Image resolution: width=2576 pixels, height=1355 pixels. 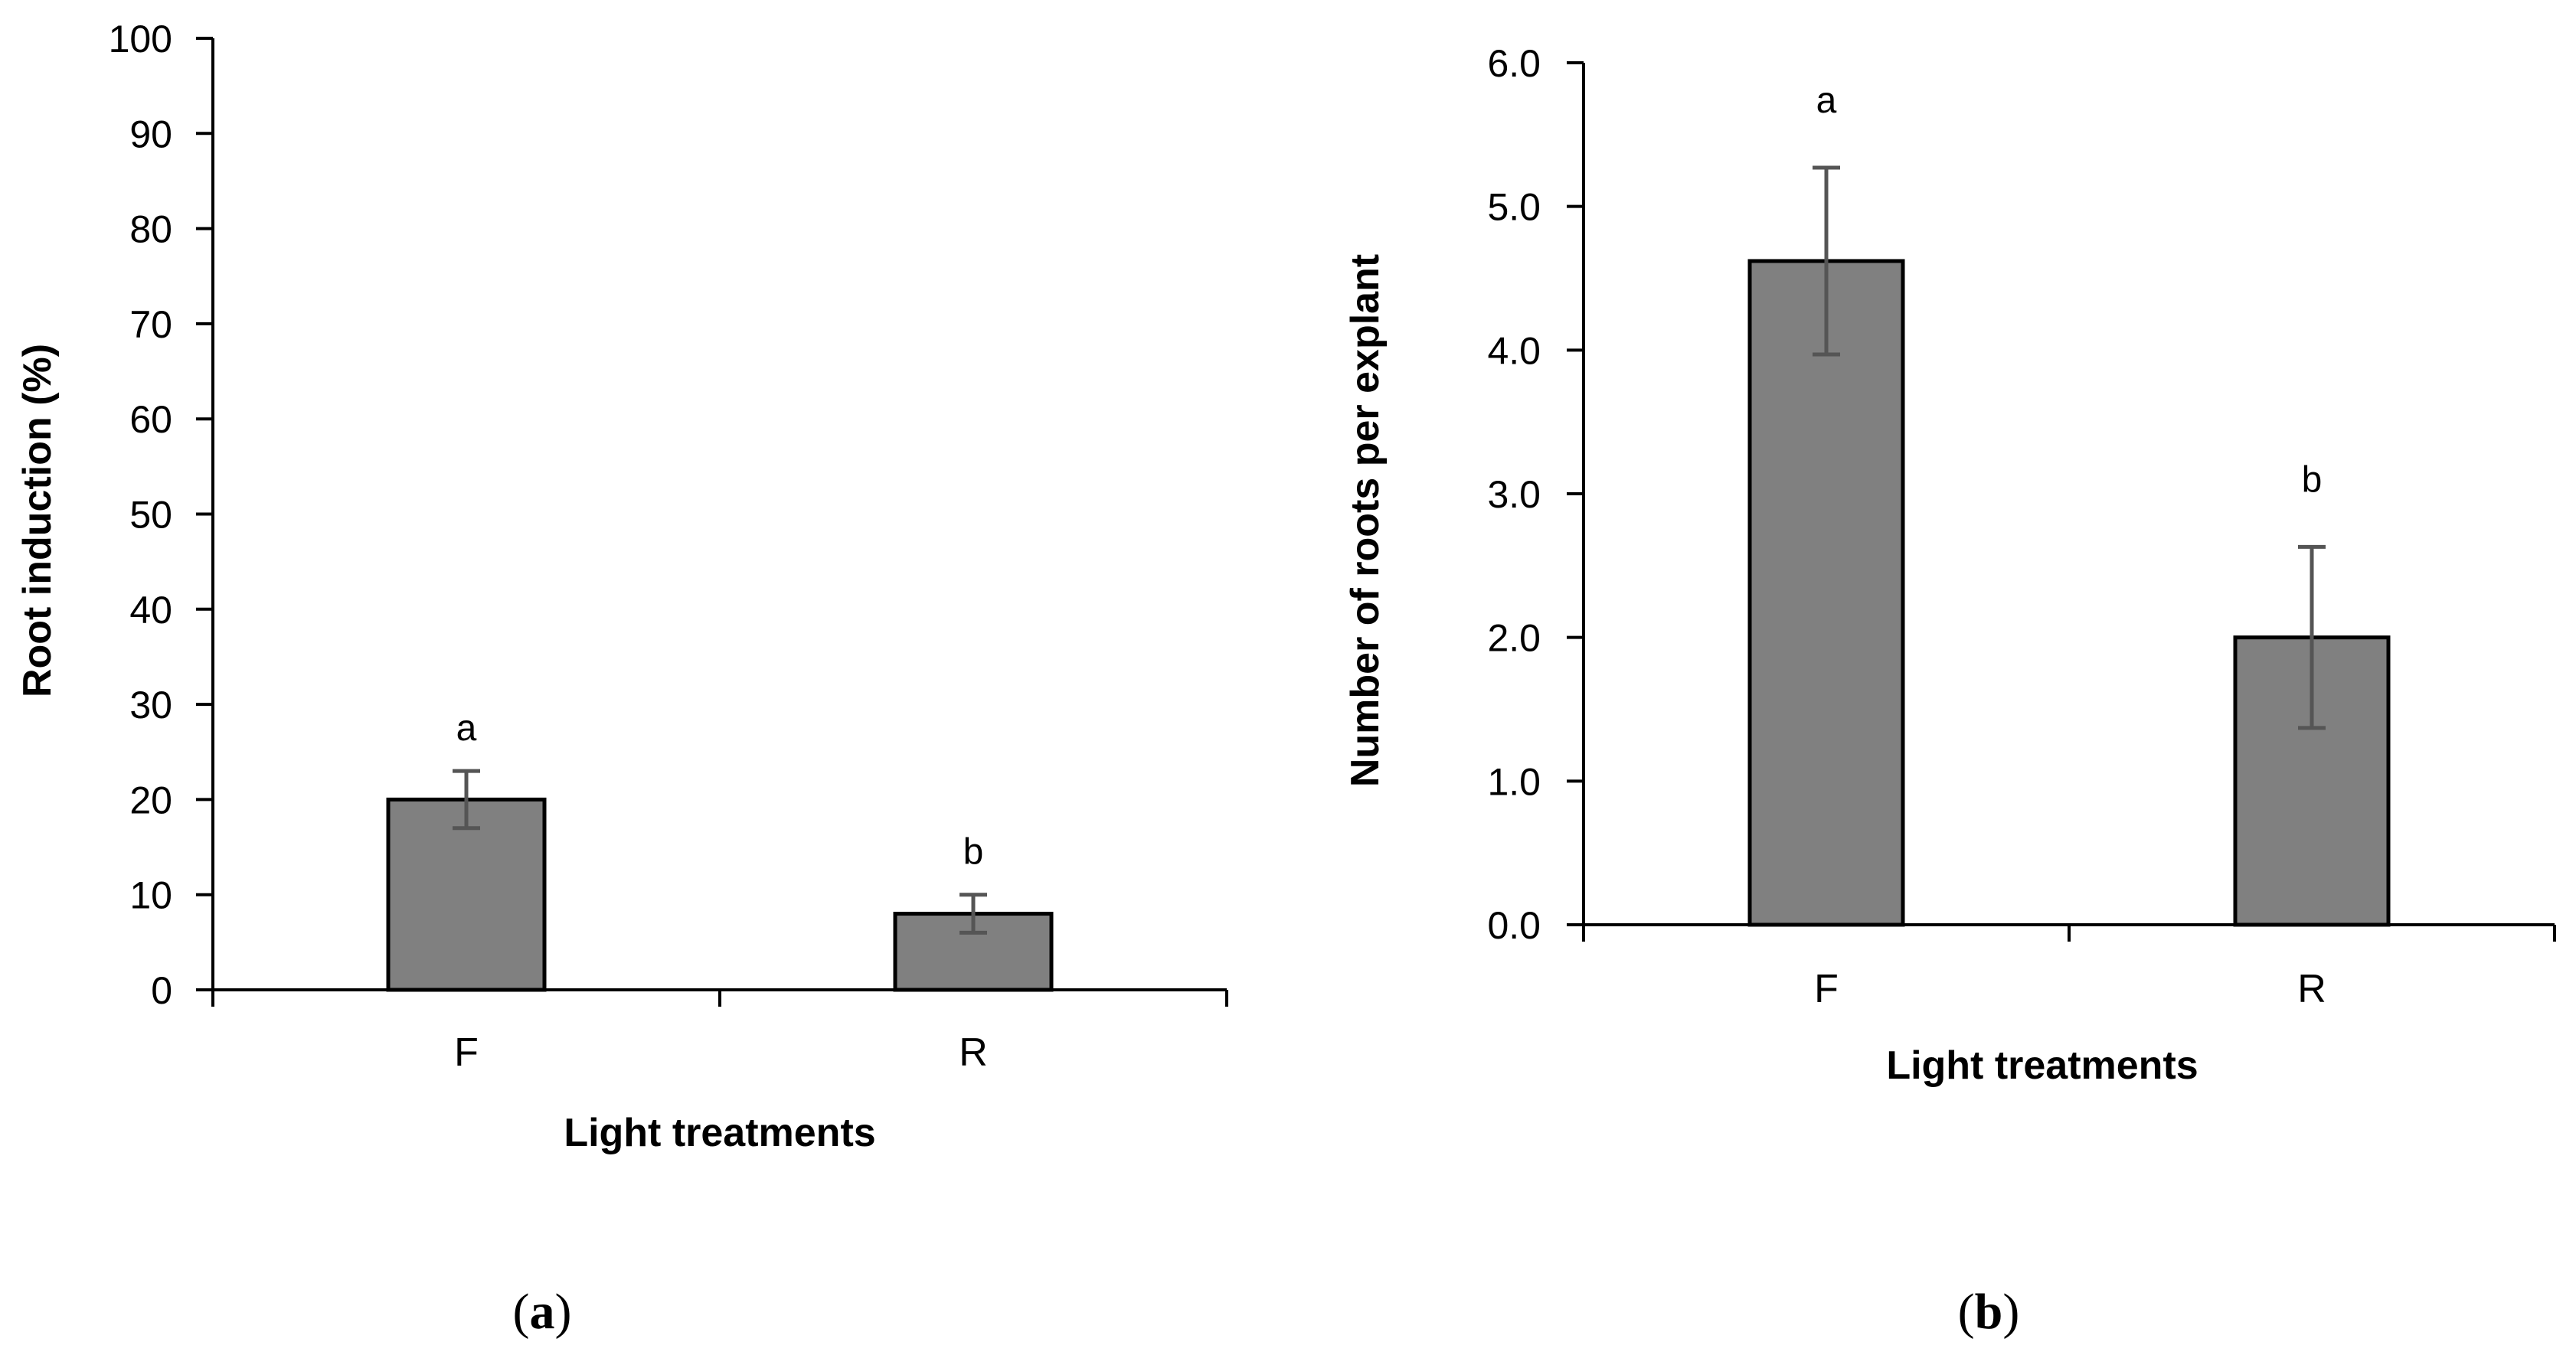 What do you see at coordinates (1826, 100) in the screenshot?
I see `panel-b-significance-label-F: a` at bounding box center [1826, 100].